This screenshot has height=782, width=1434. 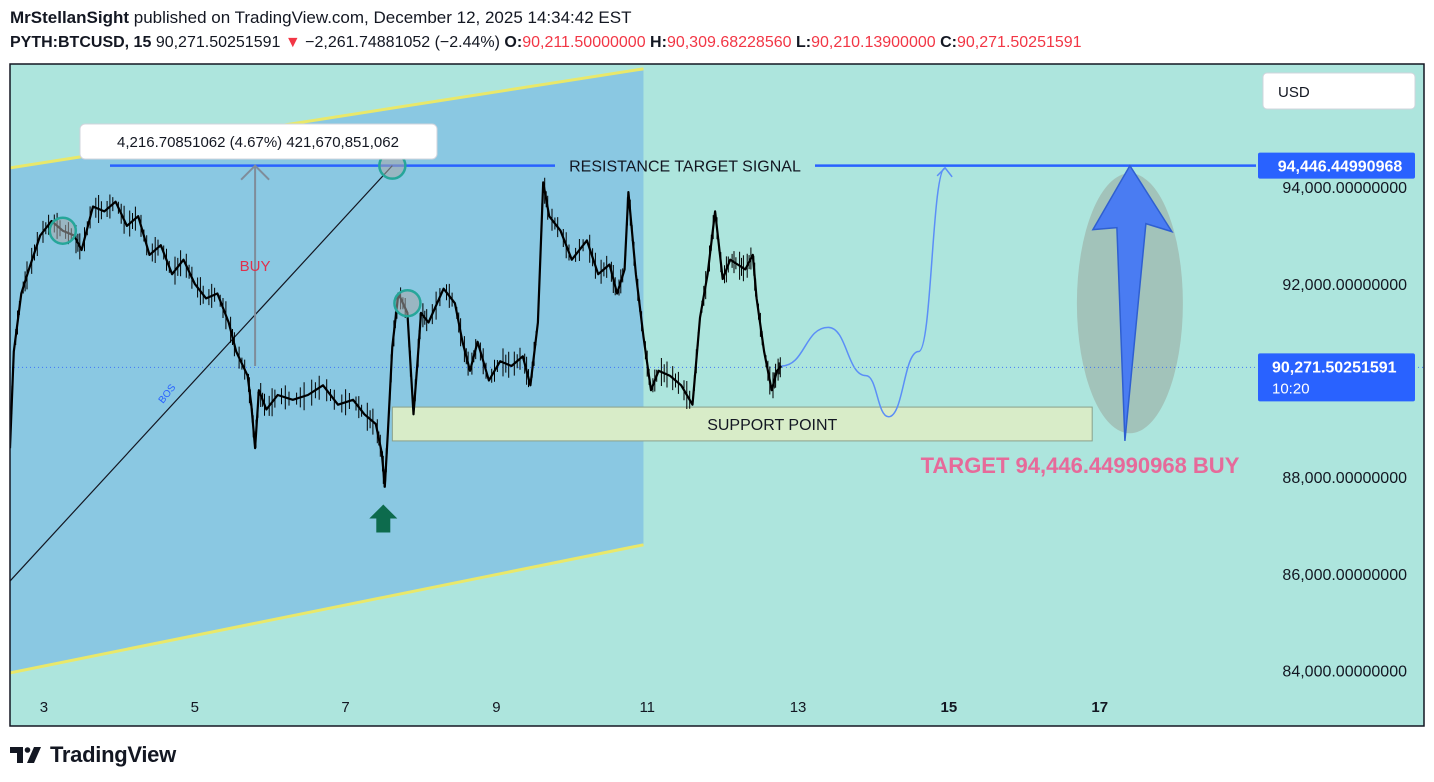 I want to click on y-tick-label: 86,000.00000000, so click(x=1344, y=575).